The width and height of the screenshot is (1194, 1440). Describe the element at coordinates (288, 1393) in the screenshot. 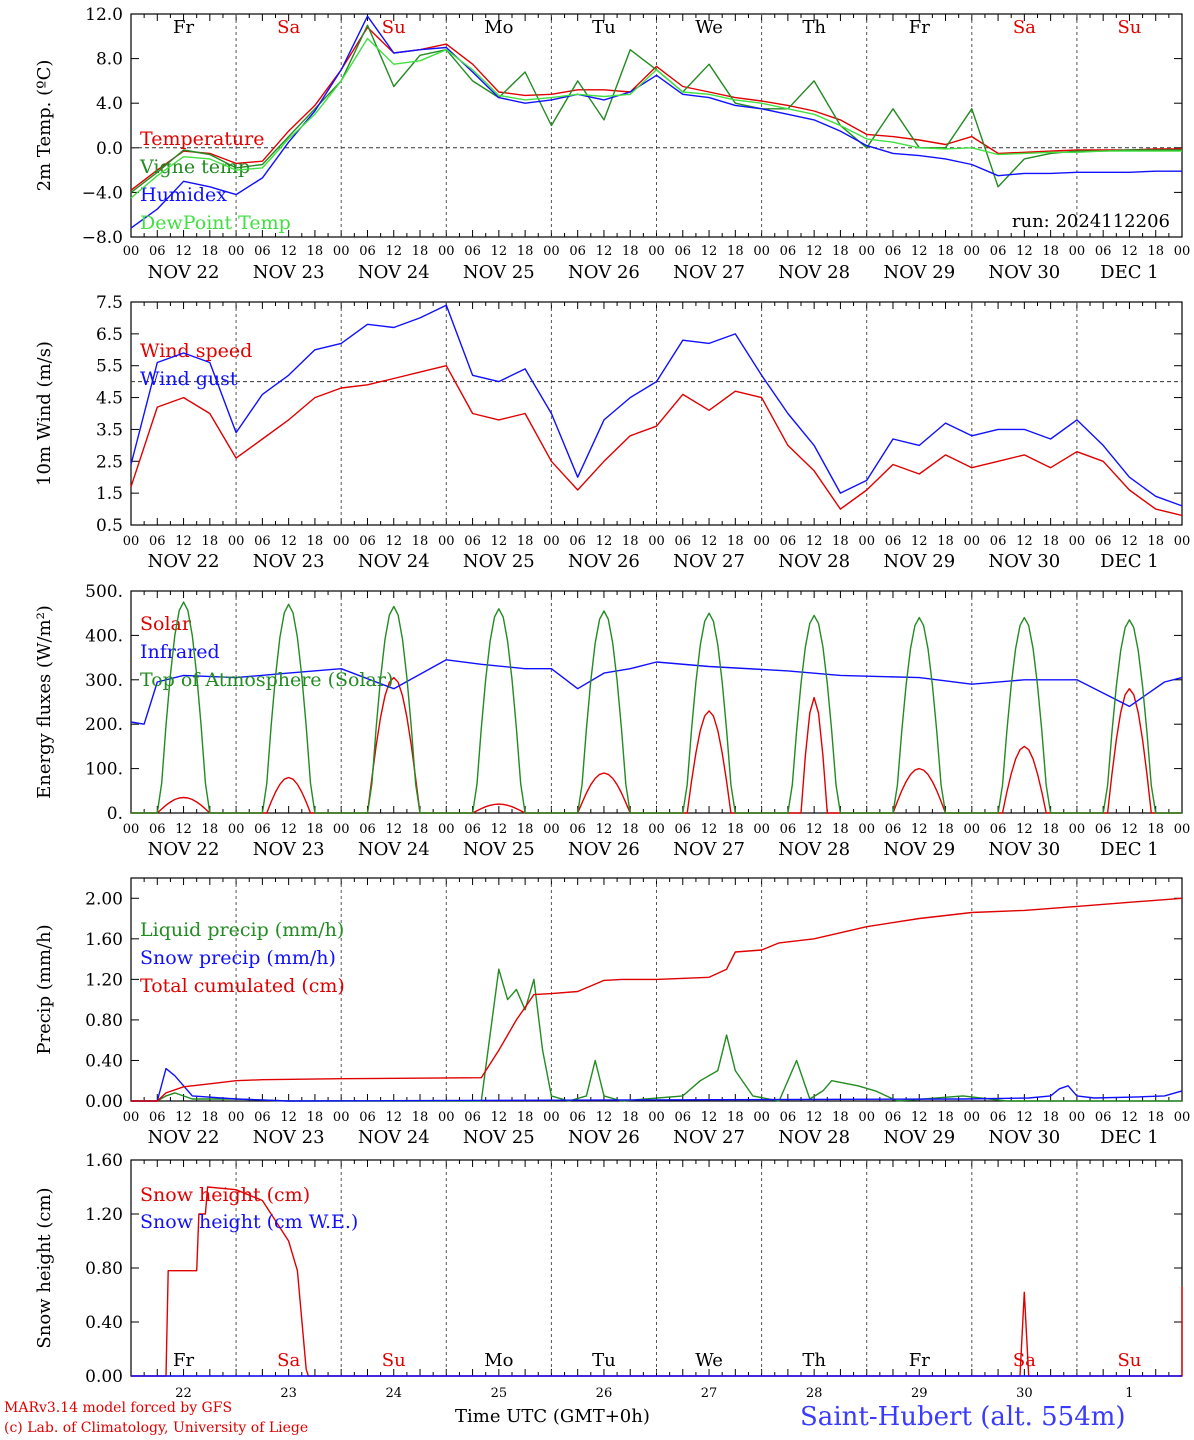

I see `day-number-label: 23` at that location.